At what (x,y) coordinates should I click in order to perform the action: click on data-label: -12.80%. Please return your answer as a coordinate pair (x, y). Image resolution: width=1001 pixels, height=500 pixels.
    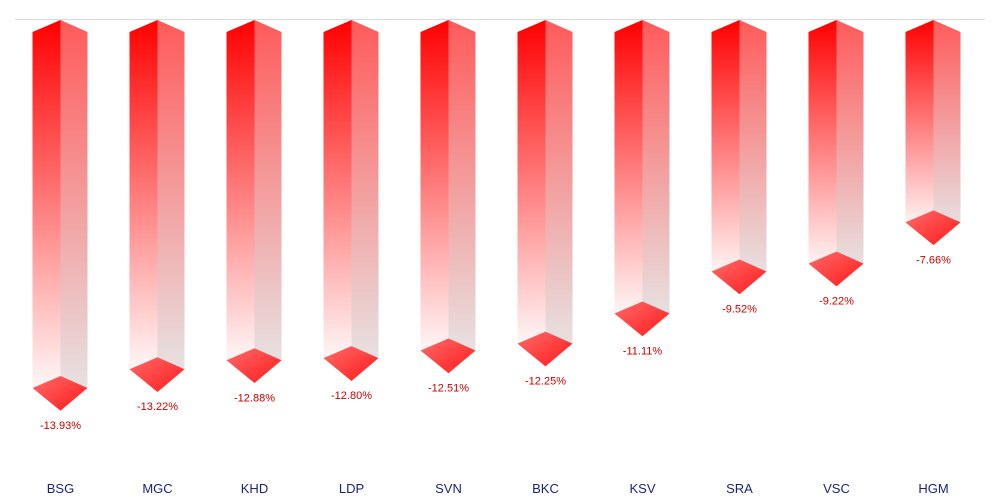
    Looking at the image, I should click on (351, 396).